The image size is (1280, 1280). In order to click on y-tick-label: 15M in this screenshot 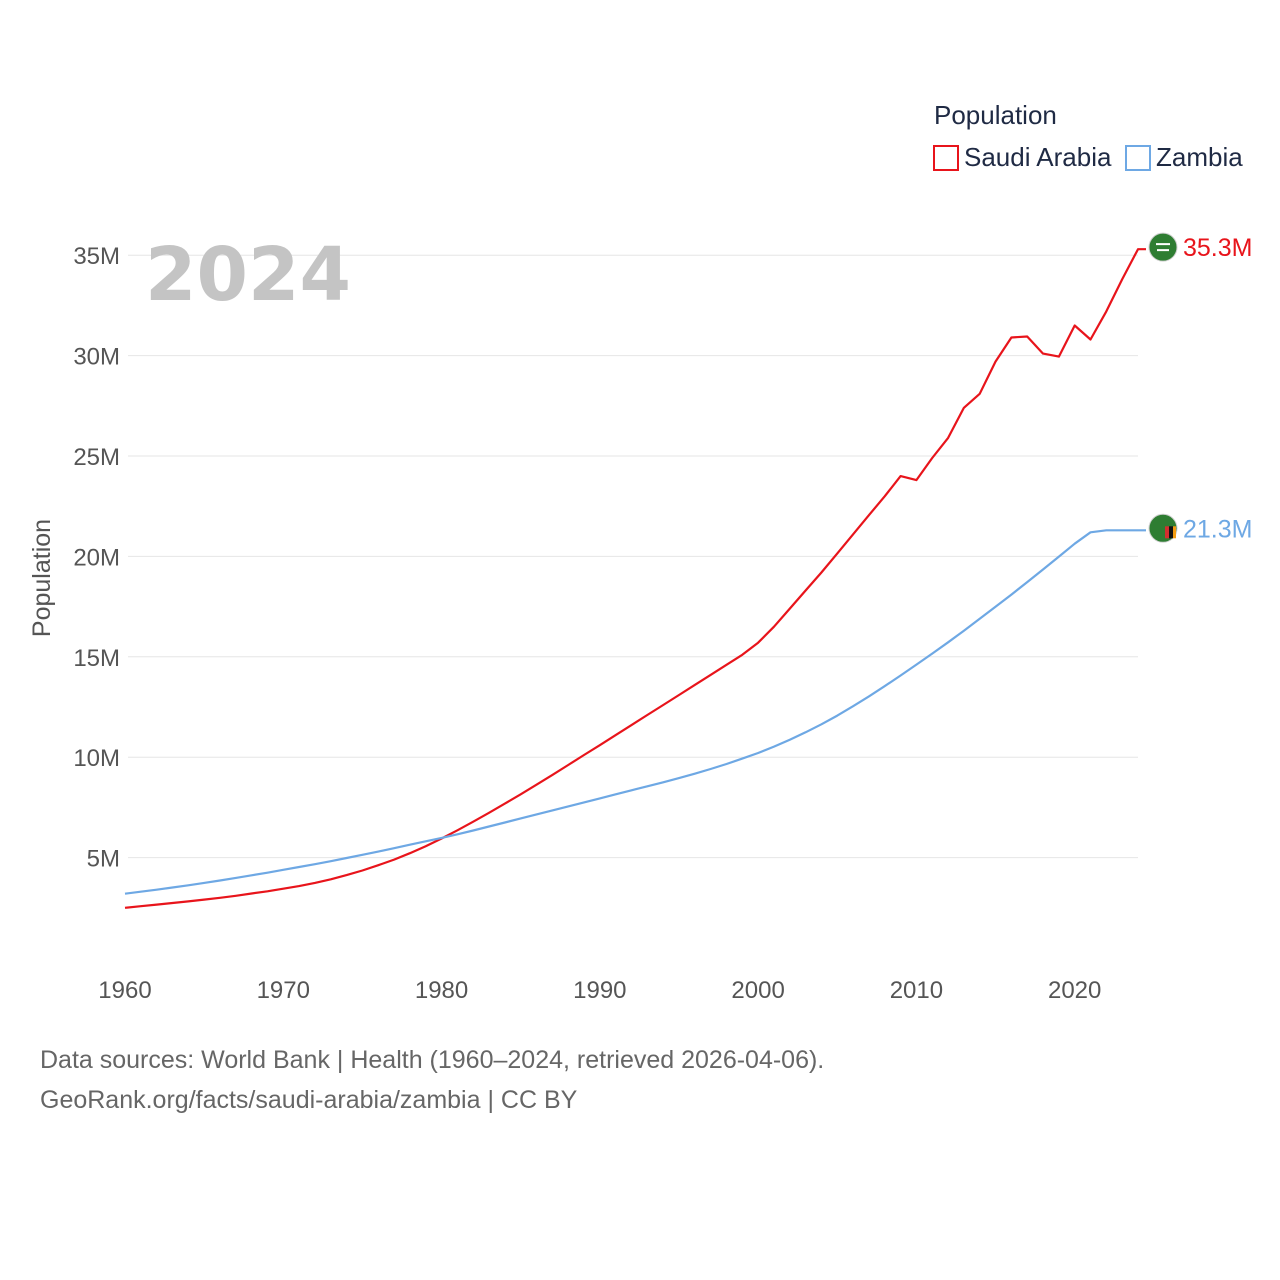, I will do `click(96, 658)`.